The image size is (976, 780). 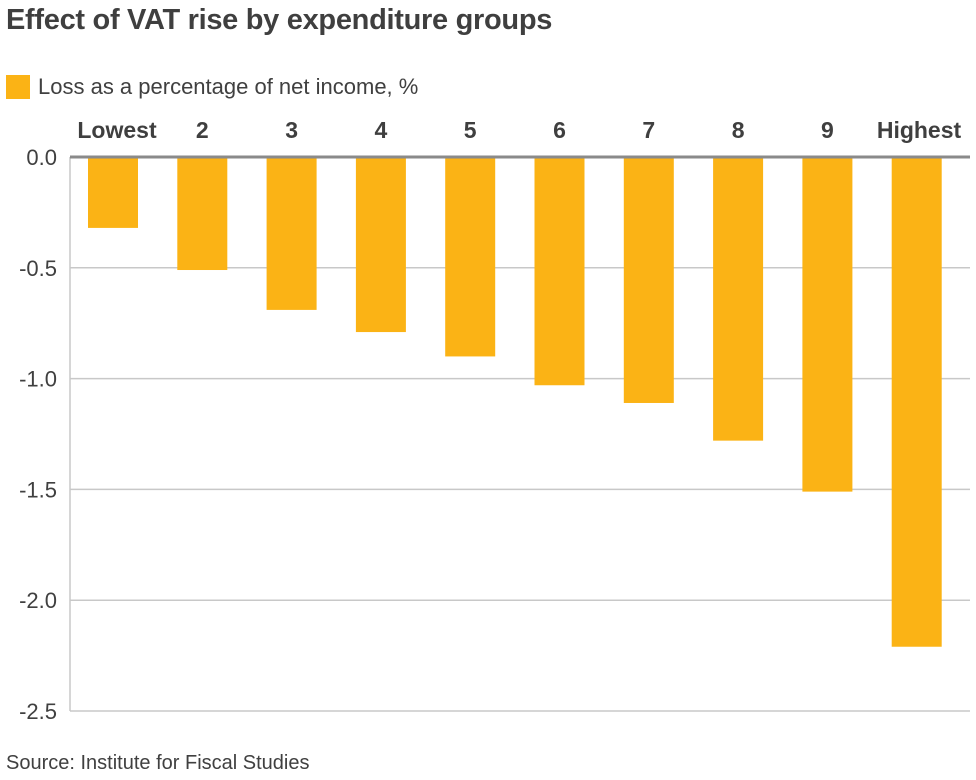 I want to click on source-note: Source: Institute for Fiscal Studies, so click(x=158, y=763).